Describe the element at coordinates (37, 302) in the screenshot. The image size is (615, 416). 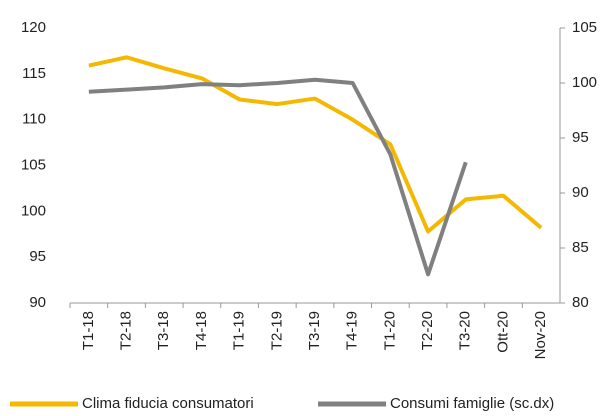
I see `y-tick-label: 90` at that location.